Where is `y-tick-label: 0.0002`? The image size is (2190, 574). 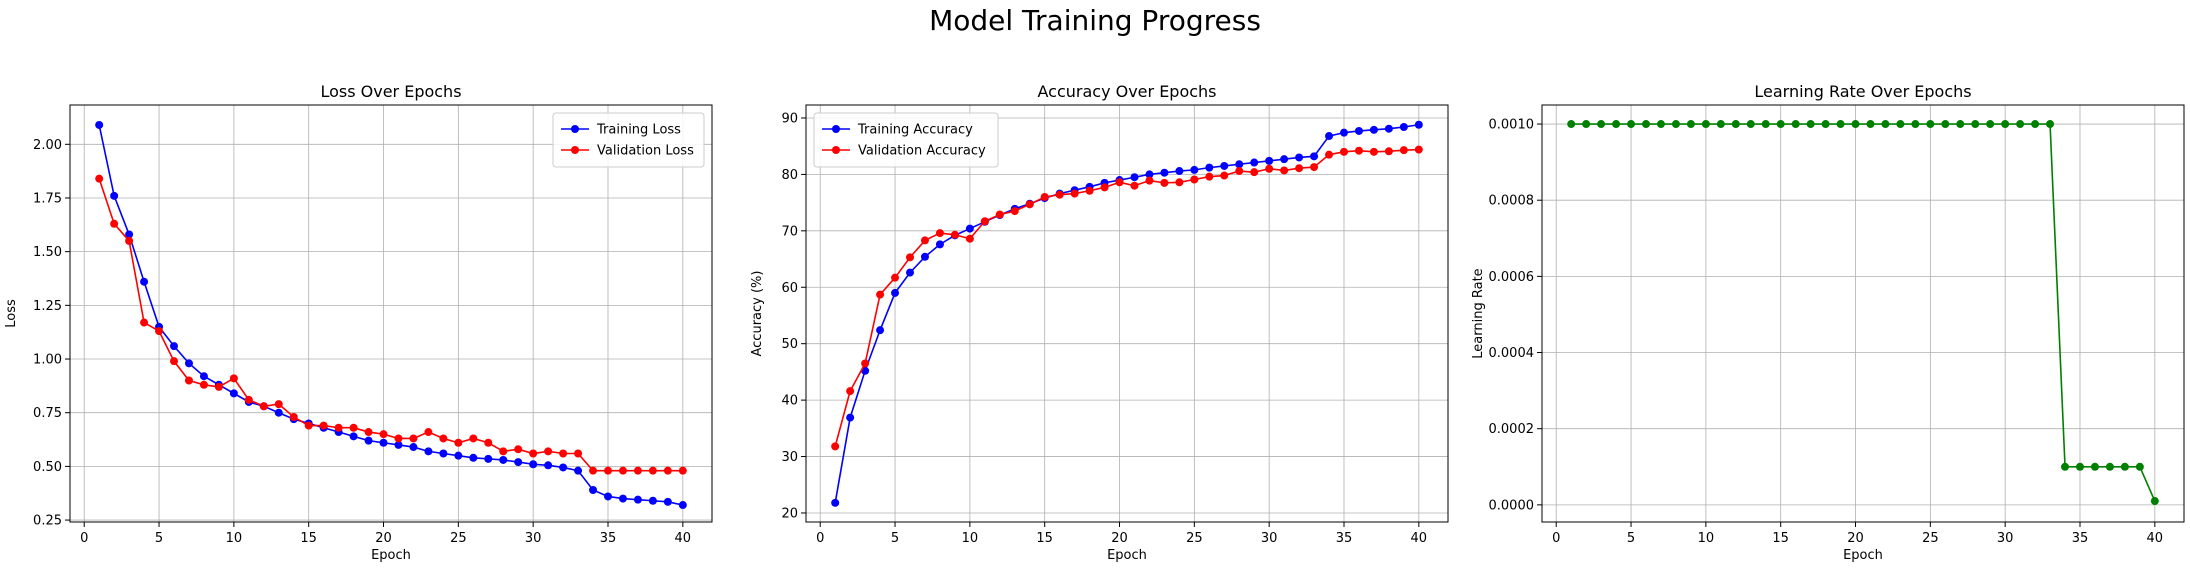 y-tick-label: 0.0002 is located at coordinates (1512, 429).